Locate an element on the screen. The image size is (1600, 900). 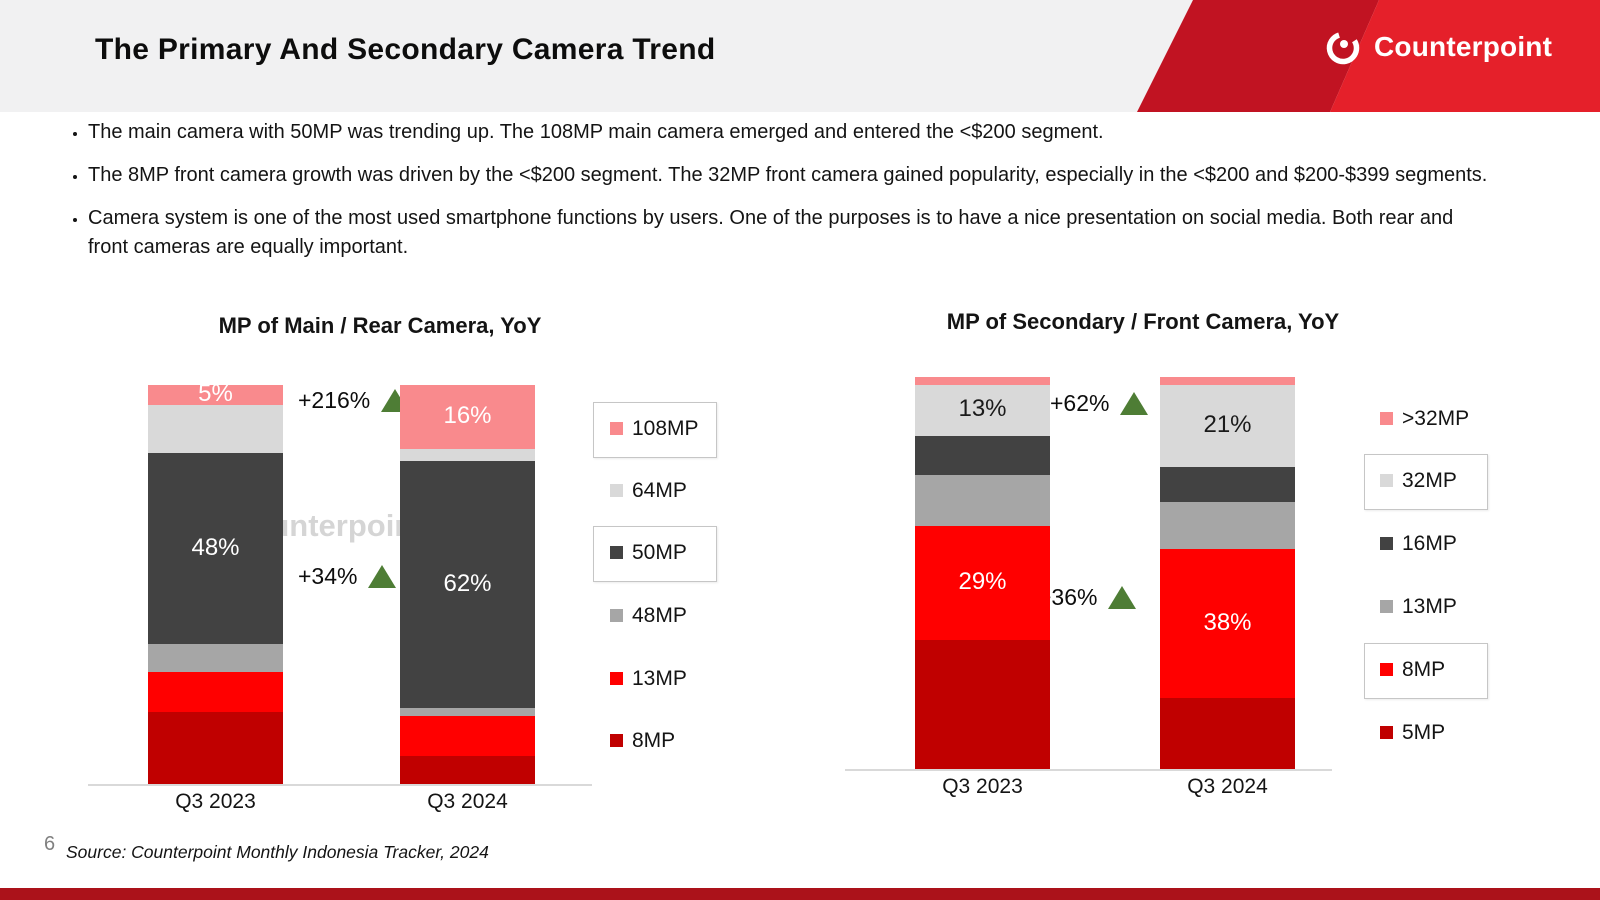
chart-title-front-camera: MP of Secondary / Front Camera, YoY is located at coordinates (1143, 321).